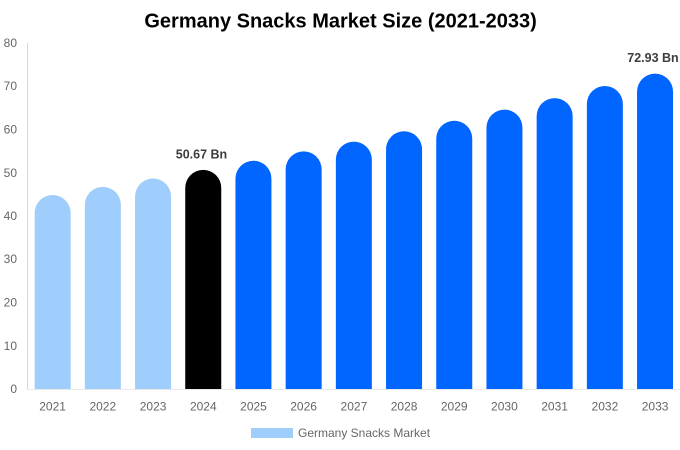 This screenshot has width=680, height=450. What do you see at coordinates (203, 407) in the screenshot?
I see `svg-text: 2024` at bounding box center [203, 407].